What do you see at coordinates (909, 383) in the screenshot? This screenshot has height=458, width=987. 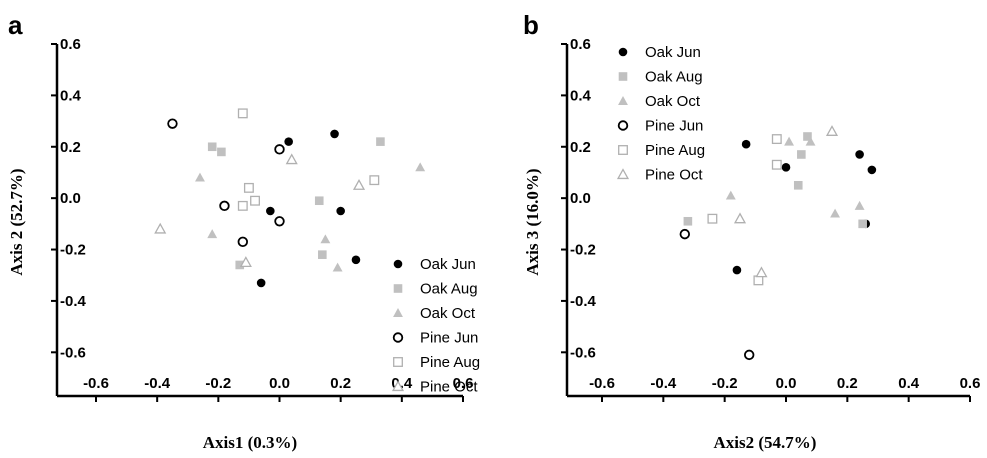 I see `x-tick-label: 0.4` at bounding box center [909, 383].